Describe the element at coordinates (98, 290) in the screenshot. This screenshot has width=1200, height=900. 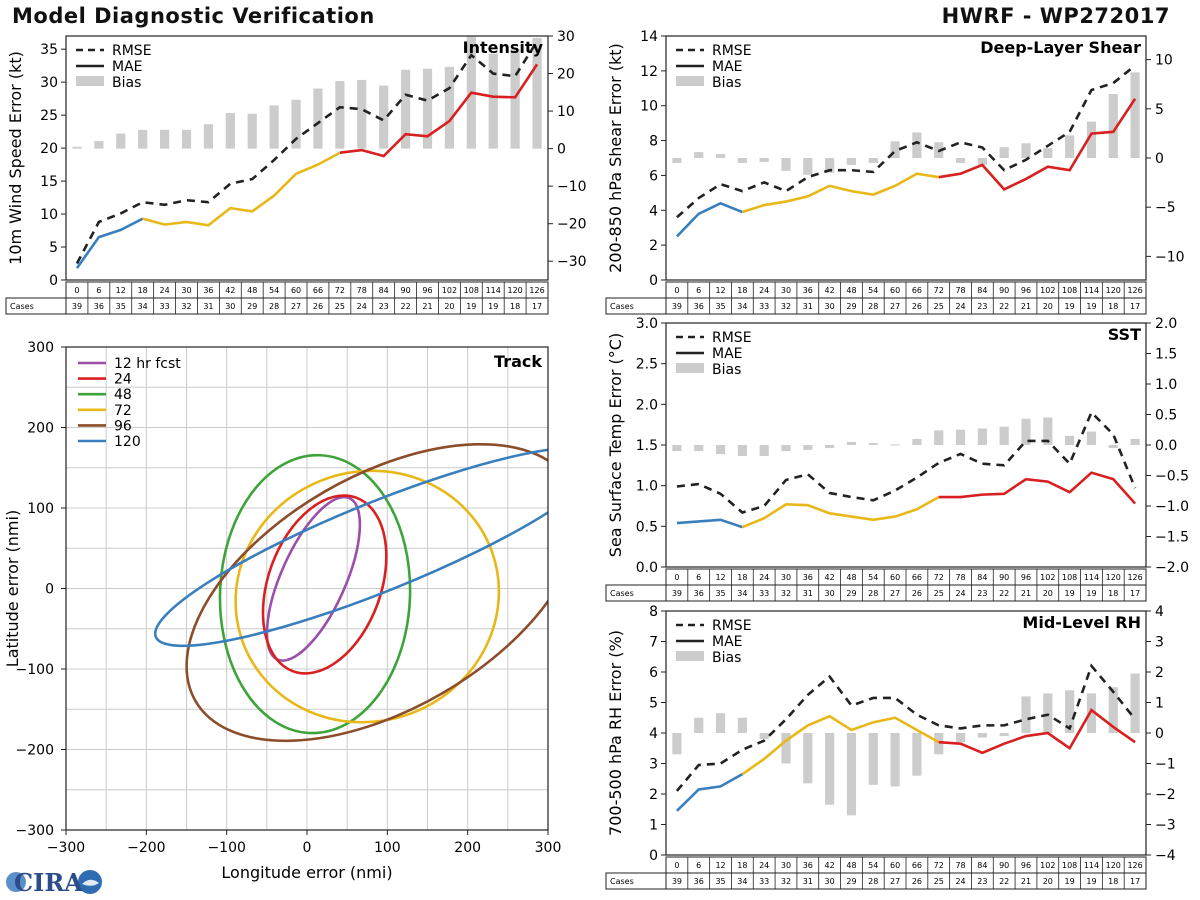
I see `hour-label: 6` at that location.